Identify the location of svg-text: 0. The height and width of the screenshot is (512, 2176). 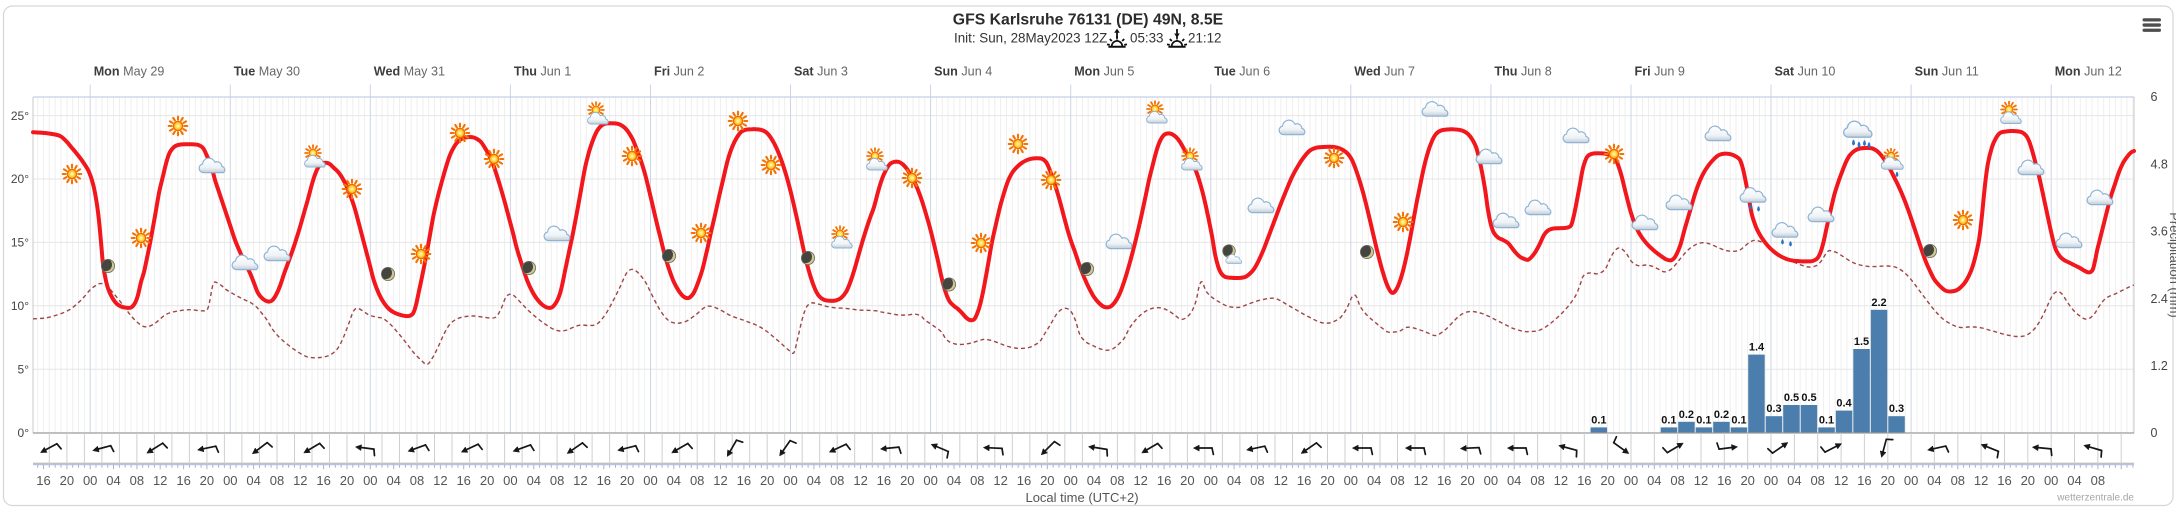
(2154, 433).